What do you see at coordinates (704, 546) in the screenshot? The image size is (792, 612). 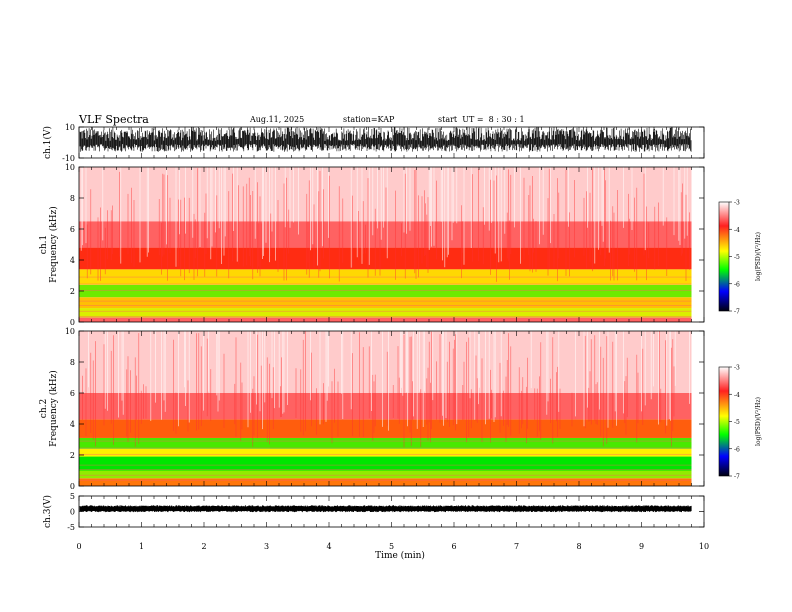 I see `x-tick-label: 10` at bounding box center [704, 546].